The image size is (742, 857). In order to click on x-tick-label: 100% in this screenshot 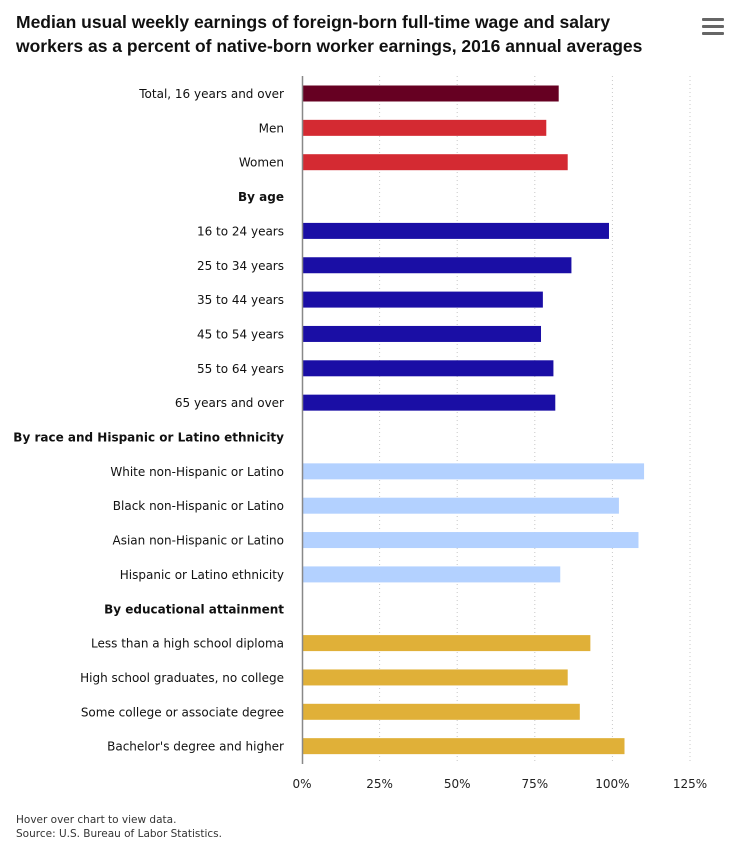, I will do `click(612, 784)`.